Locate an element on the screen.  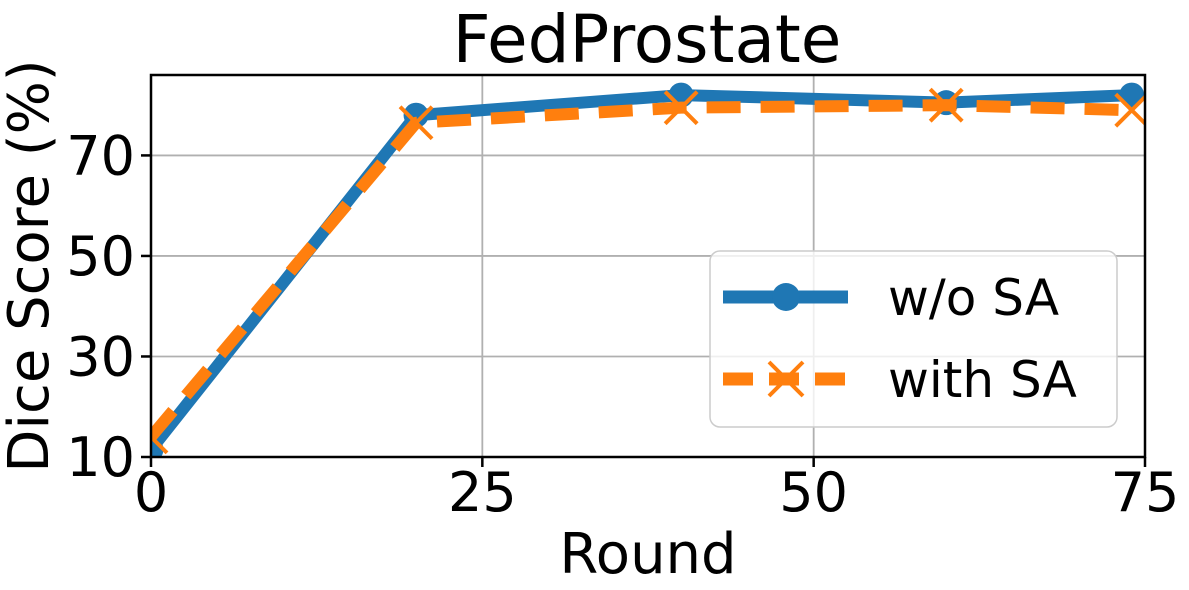
y-tick-label: 70 is located at coordinates (100, 155).